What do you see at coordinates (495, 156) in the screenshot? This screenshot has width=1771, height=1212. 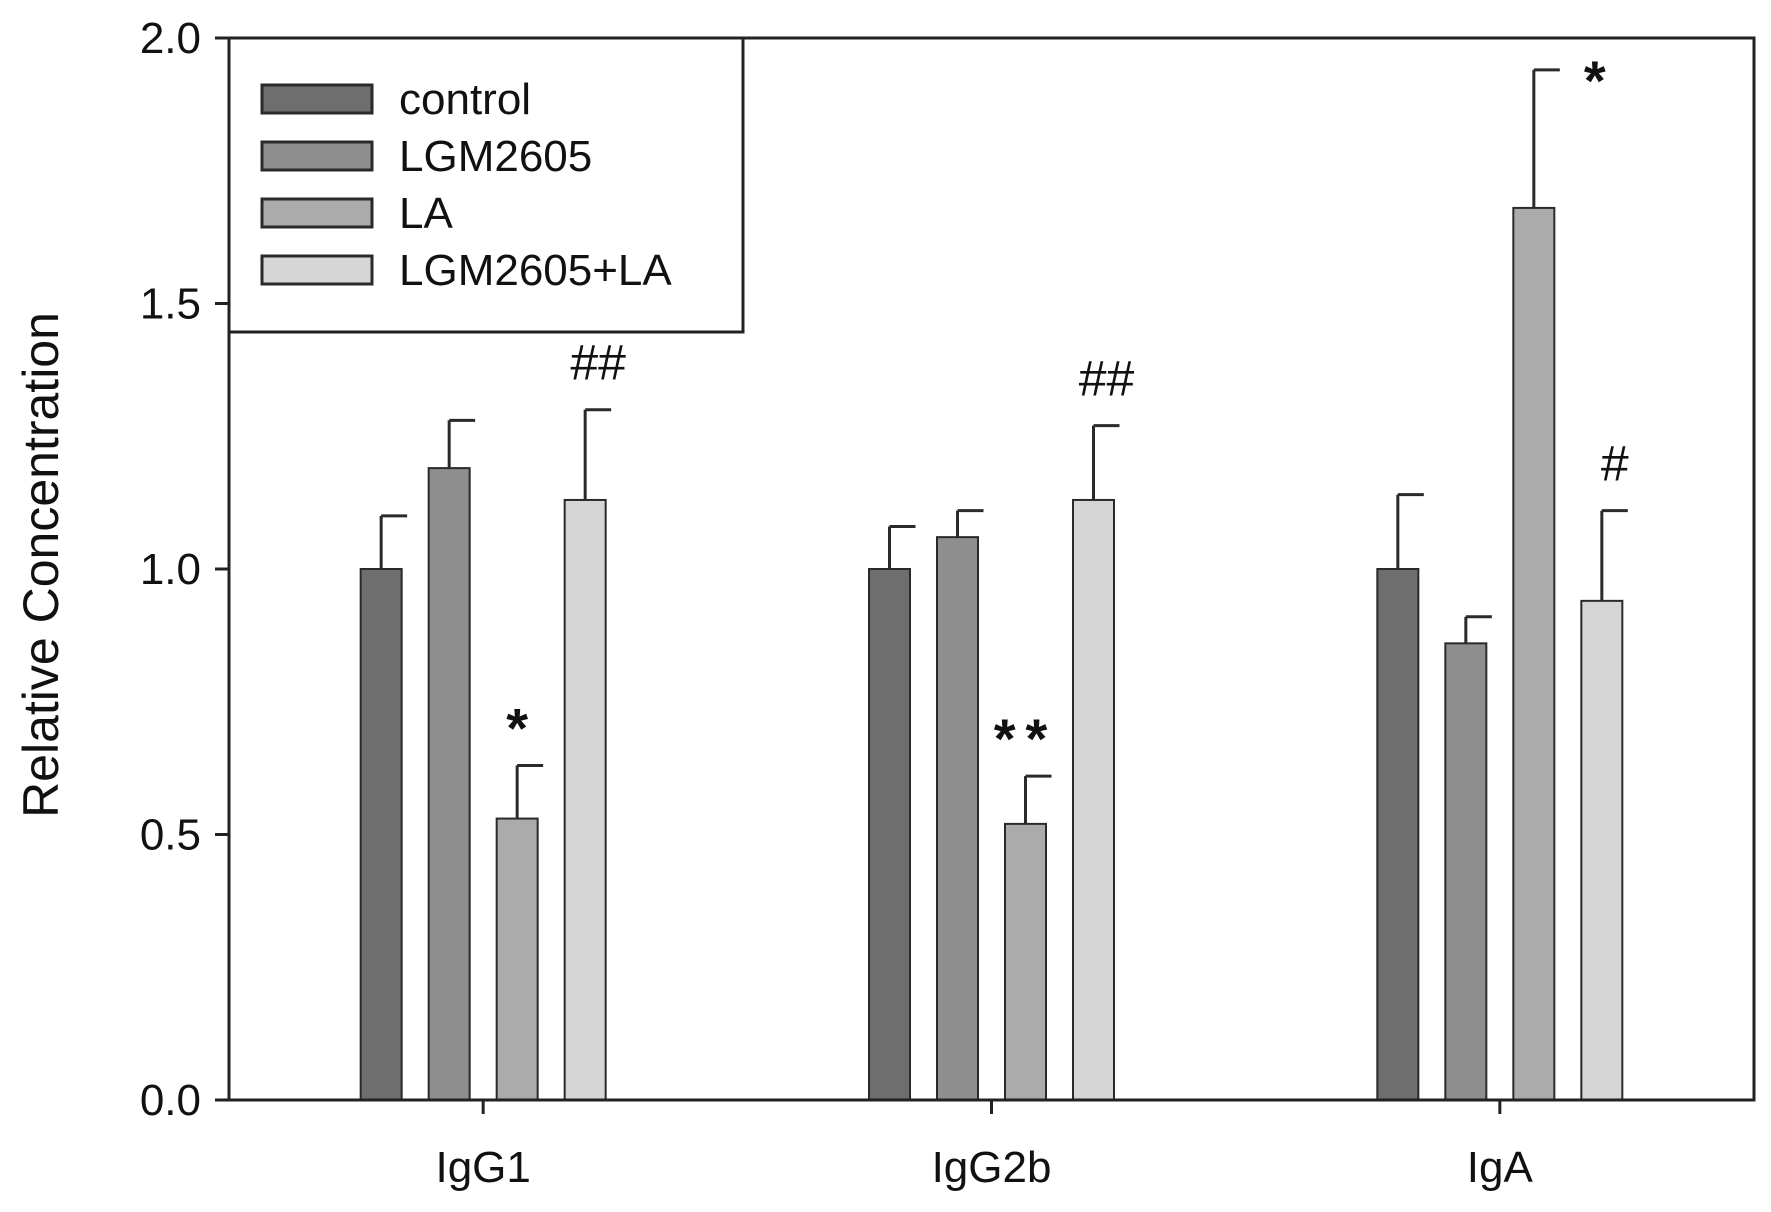 I see `legend-label: LGM2605` at bounding box center [495, 156].